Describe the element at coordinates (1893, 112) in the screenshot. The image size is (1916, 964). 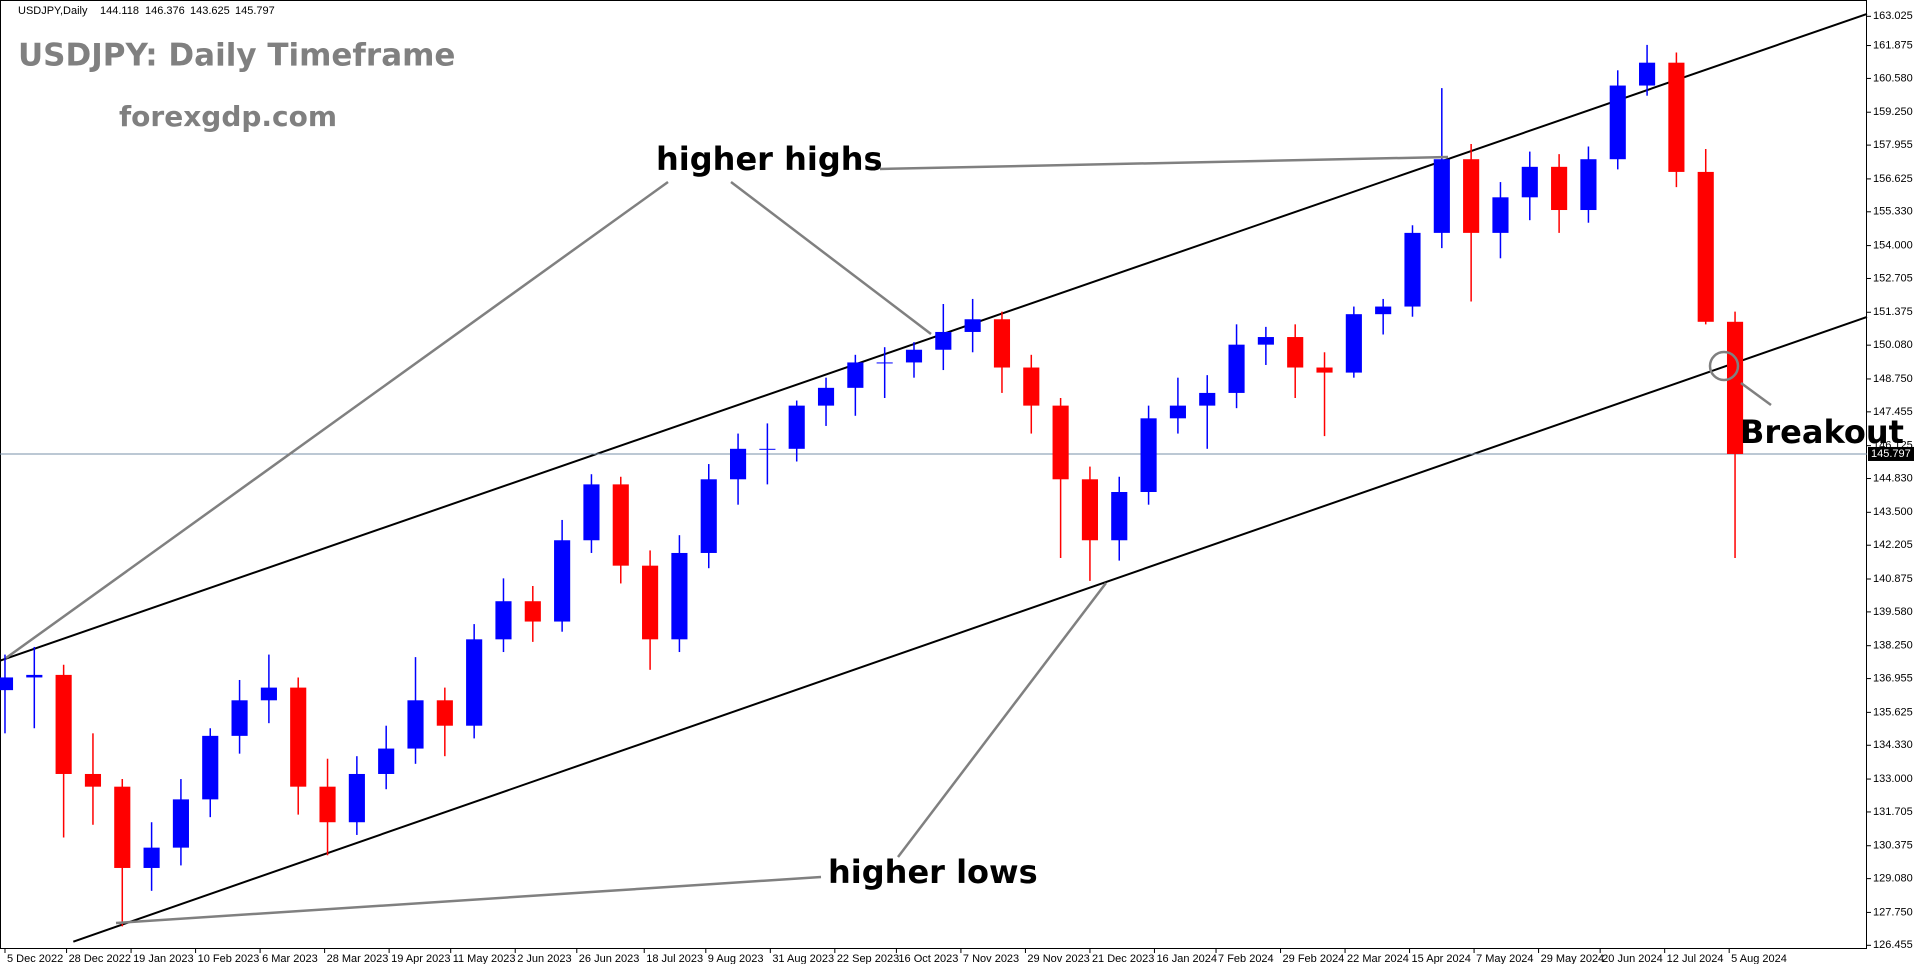
I see `y-tick-label: 159.250` at that location.